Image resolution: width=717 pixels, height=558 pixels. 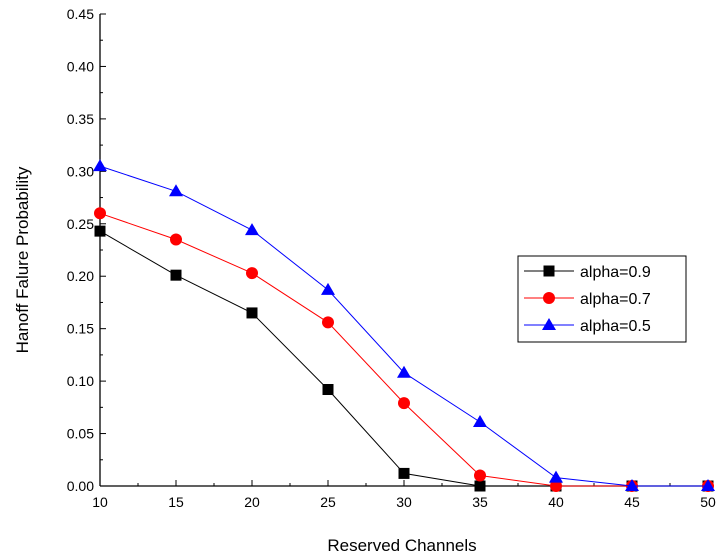 What do you see at coordinates (404, 502) in the screenshot?
I see `x-tick-label: 30` at bounding box center [404, 502].